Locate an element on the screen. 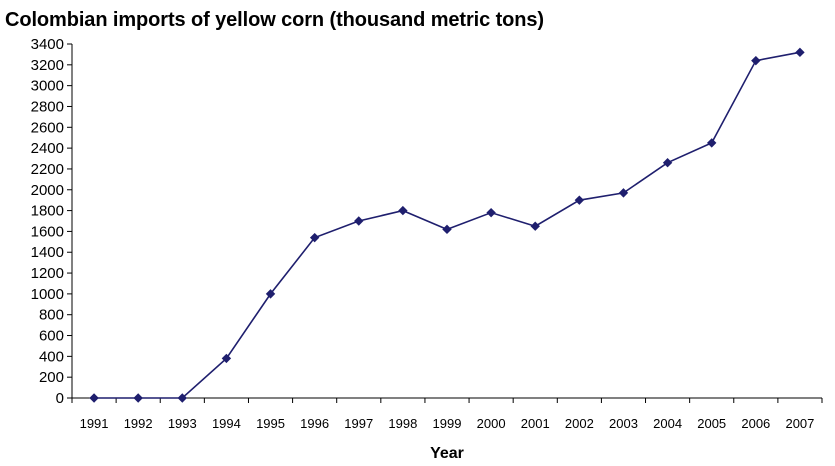 The image size is (835, 466). x-tick-label: 2004 is located at coordinates (667, 423).